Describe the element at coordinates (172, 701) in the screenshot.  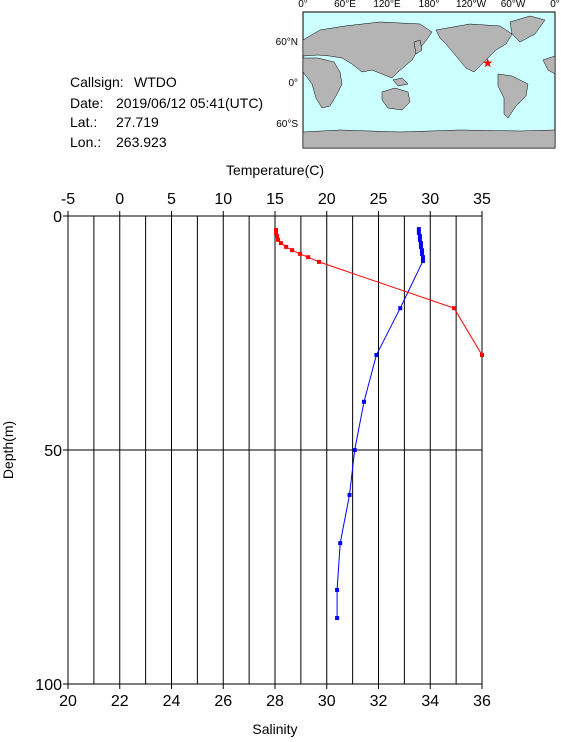
I see `x-tick-label: 24` at that location.